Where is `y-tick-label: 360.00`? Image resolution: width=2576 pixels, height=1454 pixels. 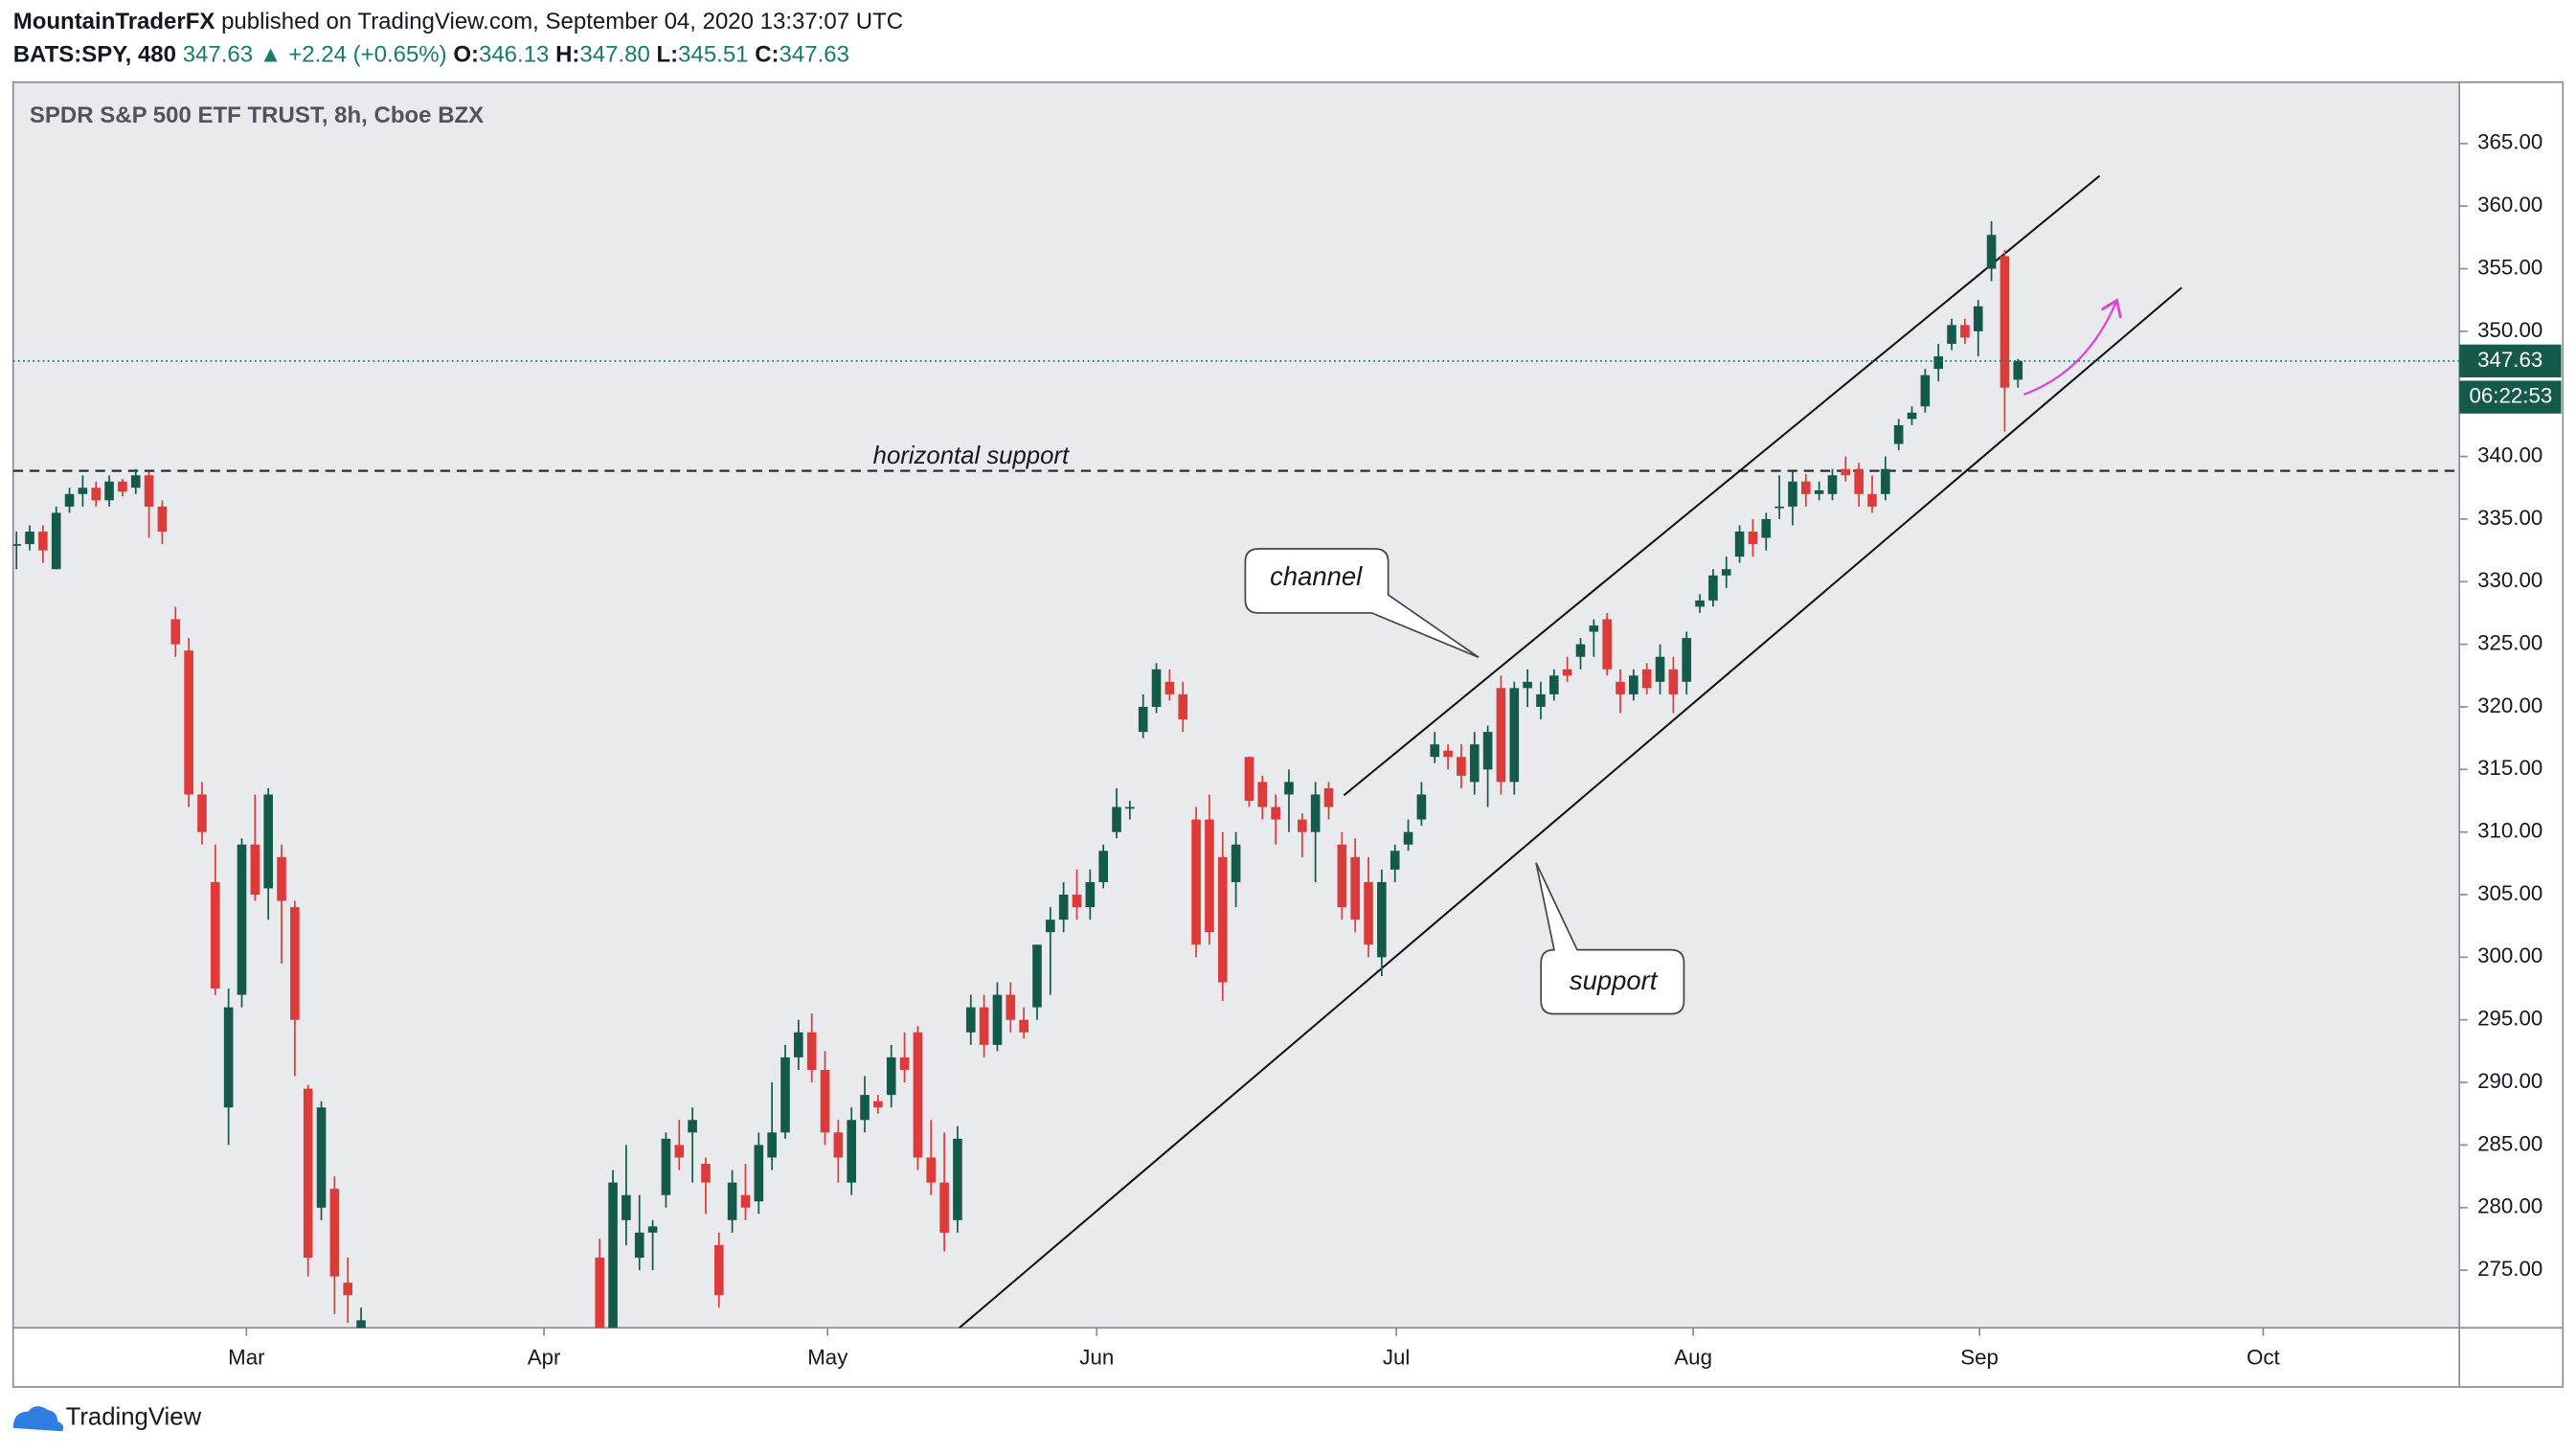 y-tick-label: 360.00 is located at coordinates (2509, 204).